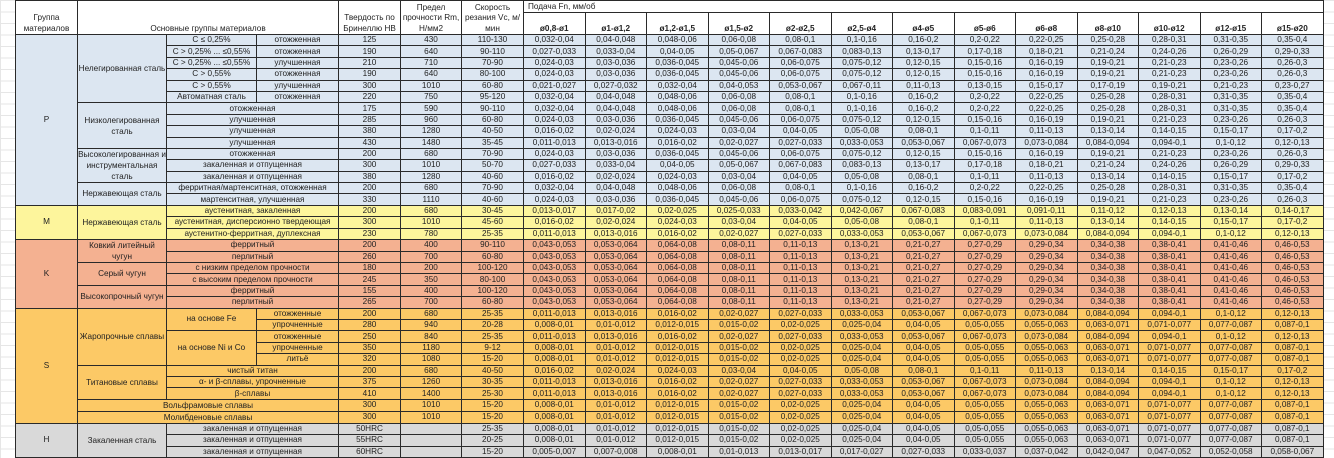  What do you see at coordinates (862, 165) in the screenshot?
I see `feed-value: 0,083-0,13` at bounding box center [862, 165].